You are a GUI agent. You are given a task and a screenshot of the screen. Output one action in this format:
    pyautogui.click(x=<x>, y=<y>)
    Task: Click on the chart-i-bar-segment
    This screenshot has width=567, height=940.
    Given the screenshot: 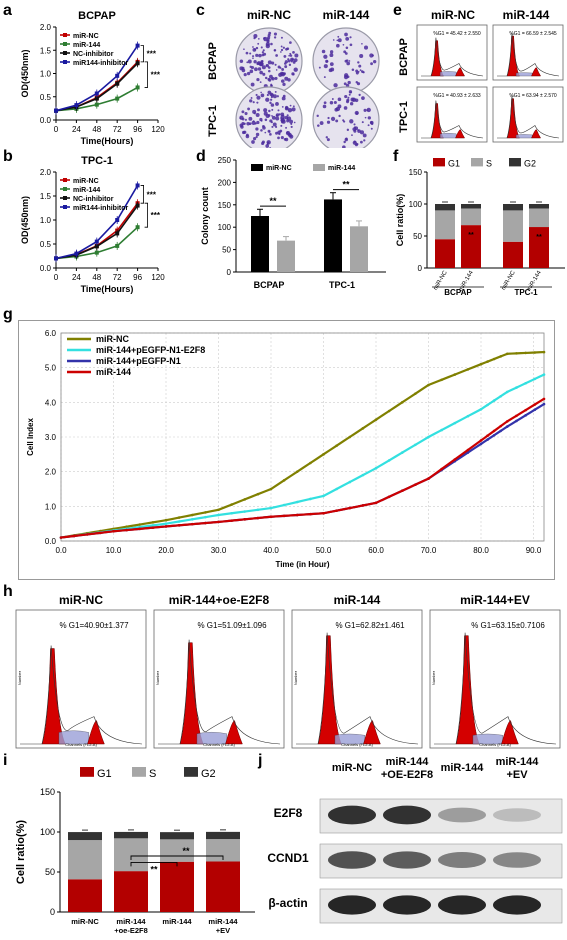 What is the action you would take?
    pyautogui.click(x=223, y=886)
    